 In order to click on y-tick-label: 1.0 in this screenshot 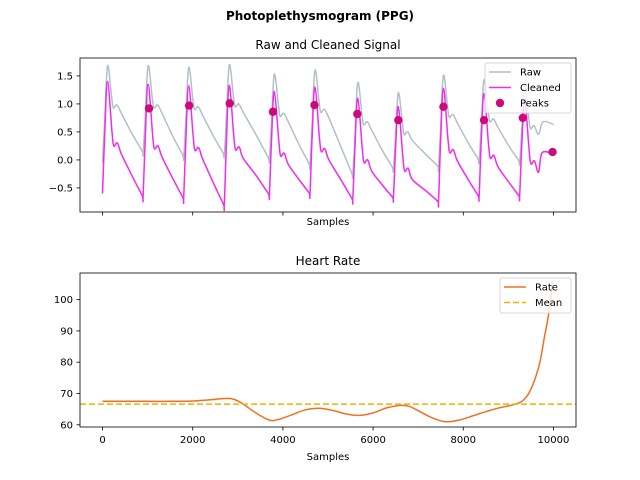, I will do `click(65, 104)`.